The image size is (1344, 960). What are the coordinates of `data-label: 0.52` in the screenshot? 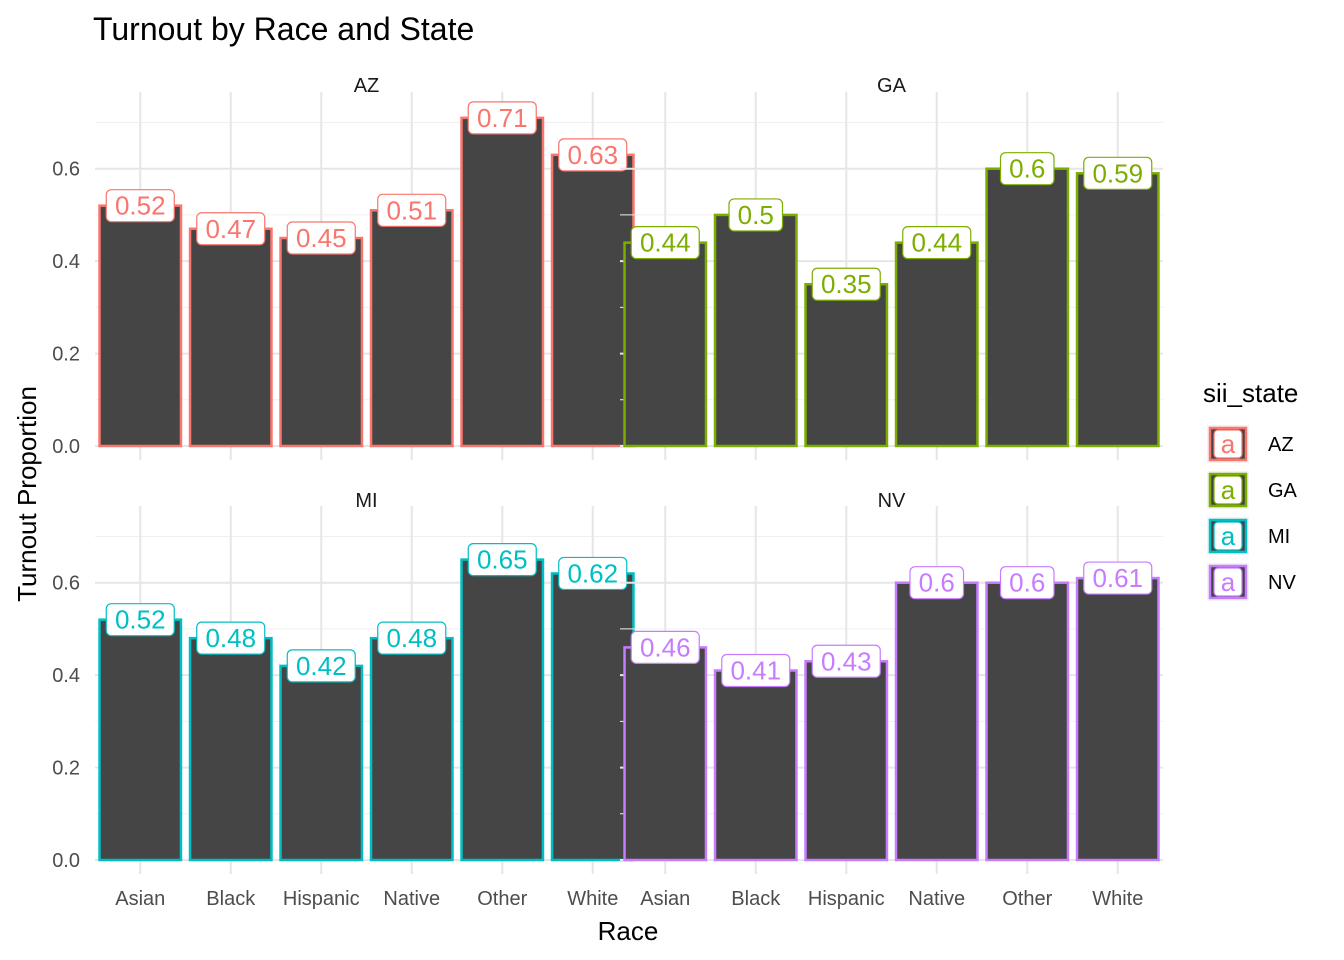 It's located at (140, 206).